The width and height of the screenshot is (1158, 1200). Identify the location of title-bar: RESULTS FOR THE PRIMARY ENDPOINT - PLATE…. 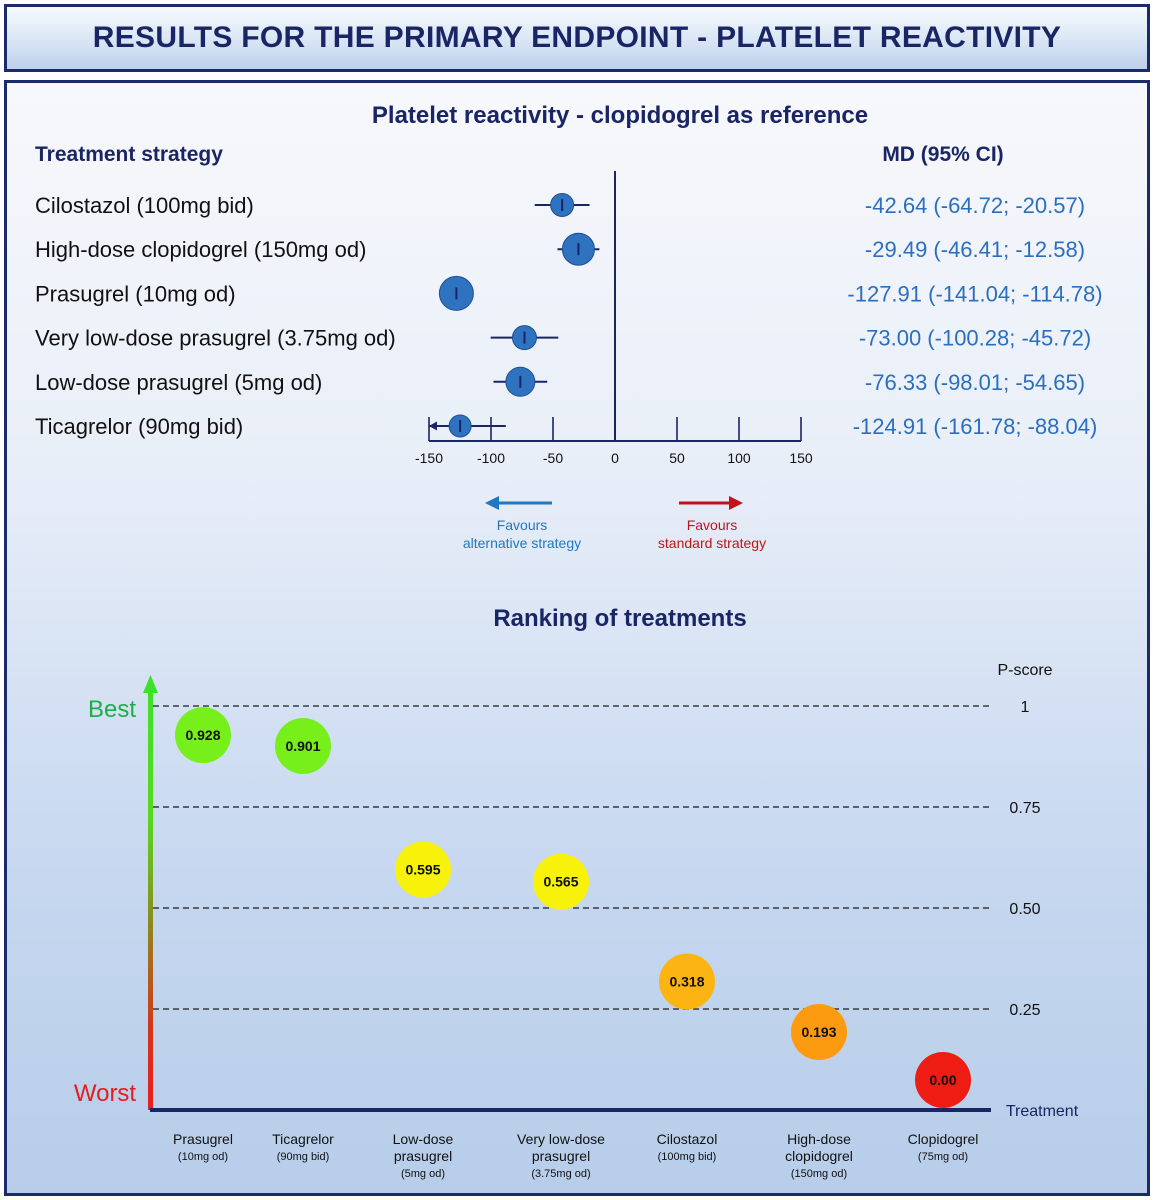
(577, 38).